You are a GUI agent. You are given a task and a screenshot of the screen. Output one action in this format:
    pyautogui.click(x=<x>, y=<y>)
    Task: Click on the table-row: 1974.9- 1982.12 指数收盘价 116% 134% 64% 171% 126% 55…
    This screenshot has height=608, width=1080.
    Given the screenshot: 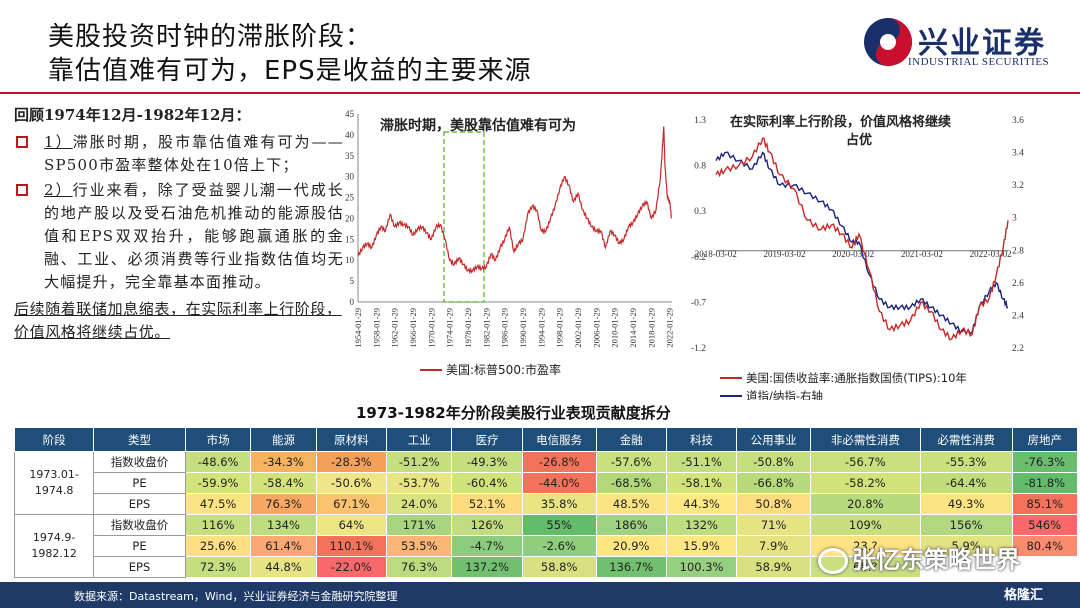 What is the action you would take?
    pyautogui.click(x=545, y=546)
    